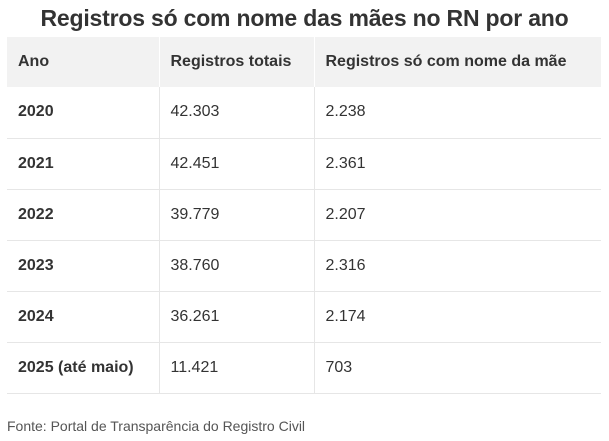  Describe the element at coordinates (83, 163) in the screenshot. I see `cell-ano: 2021` at that location.